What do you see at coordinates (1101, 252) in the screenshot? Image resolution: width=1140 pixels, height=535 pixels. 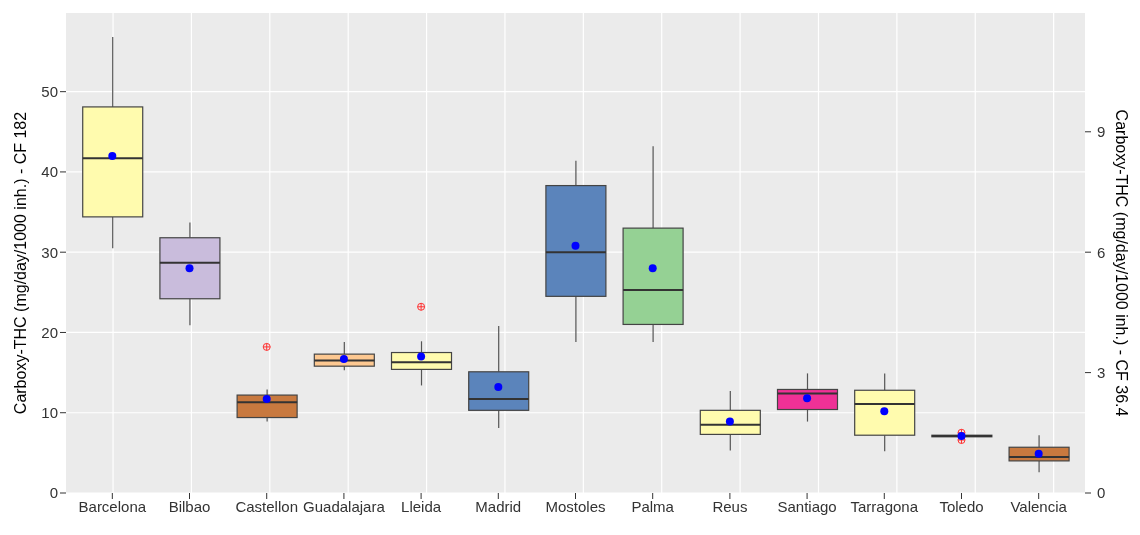 I see `y2-tick-label: 6` at bounding box center [1101, 252].